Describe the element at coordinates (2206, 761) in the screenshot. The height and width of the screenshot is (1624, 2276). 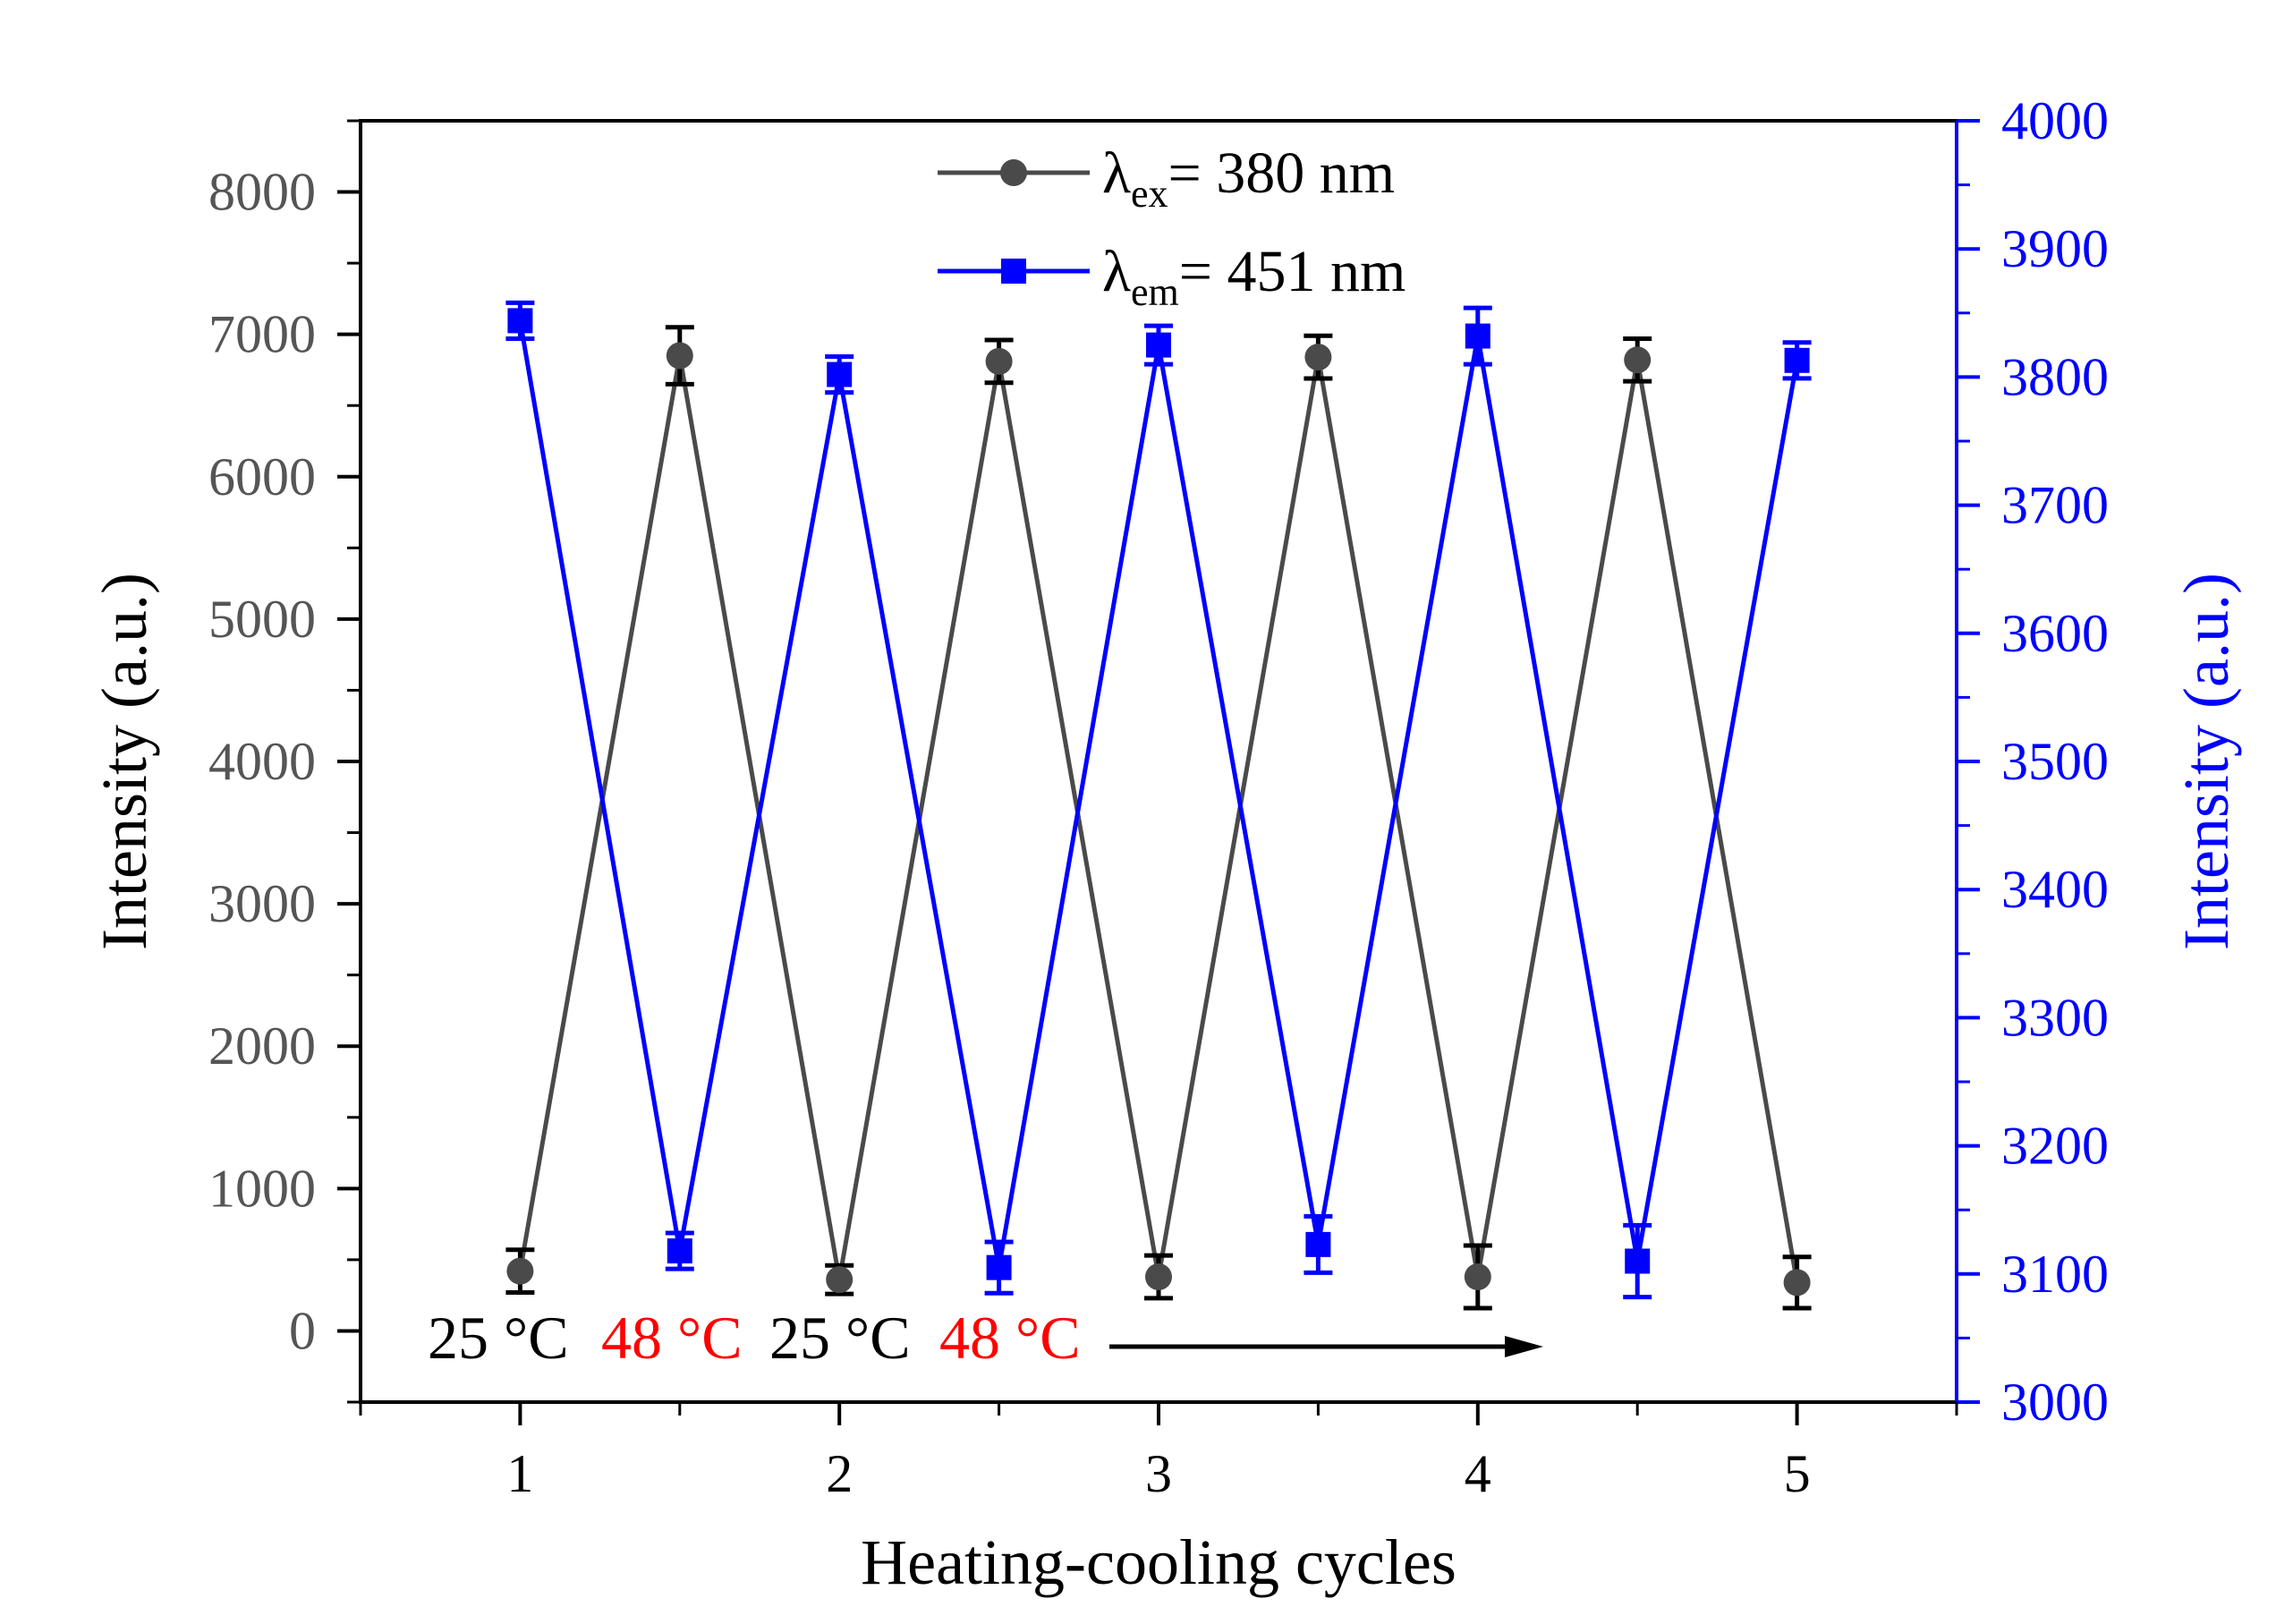
I see `y-right-axis-label: Intensity (a.u.)` at that location.